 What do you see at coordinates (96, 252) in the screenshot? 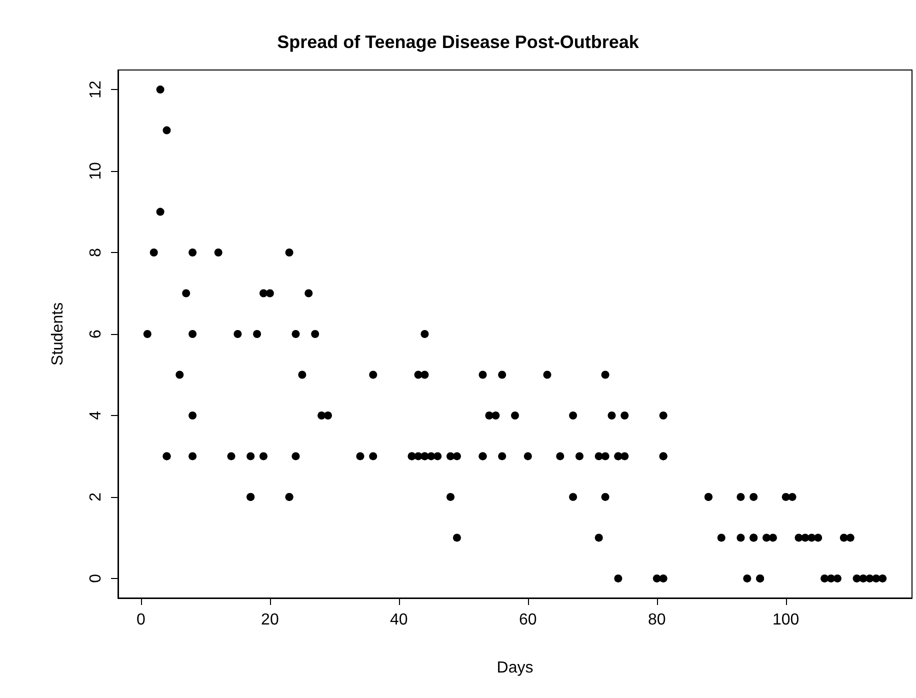
I see `y-tick-label: 8` at bounding box center [96, 252].